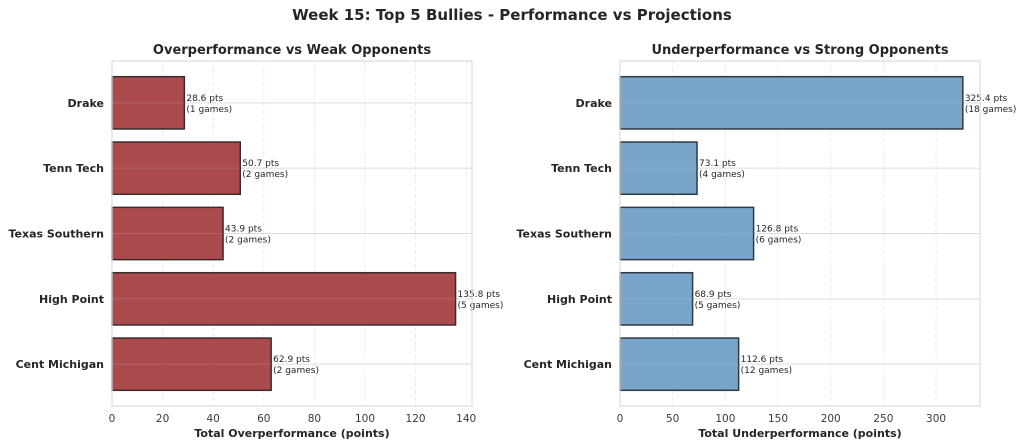 The width and height of the screenshot is (1024, 446). Describe the element at coordinates (204, 99) in the screenshot. I see `overperformance-data-label-value: 28.6 pts` at that location.